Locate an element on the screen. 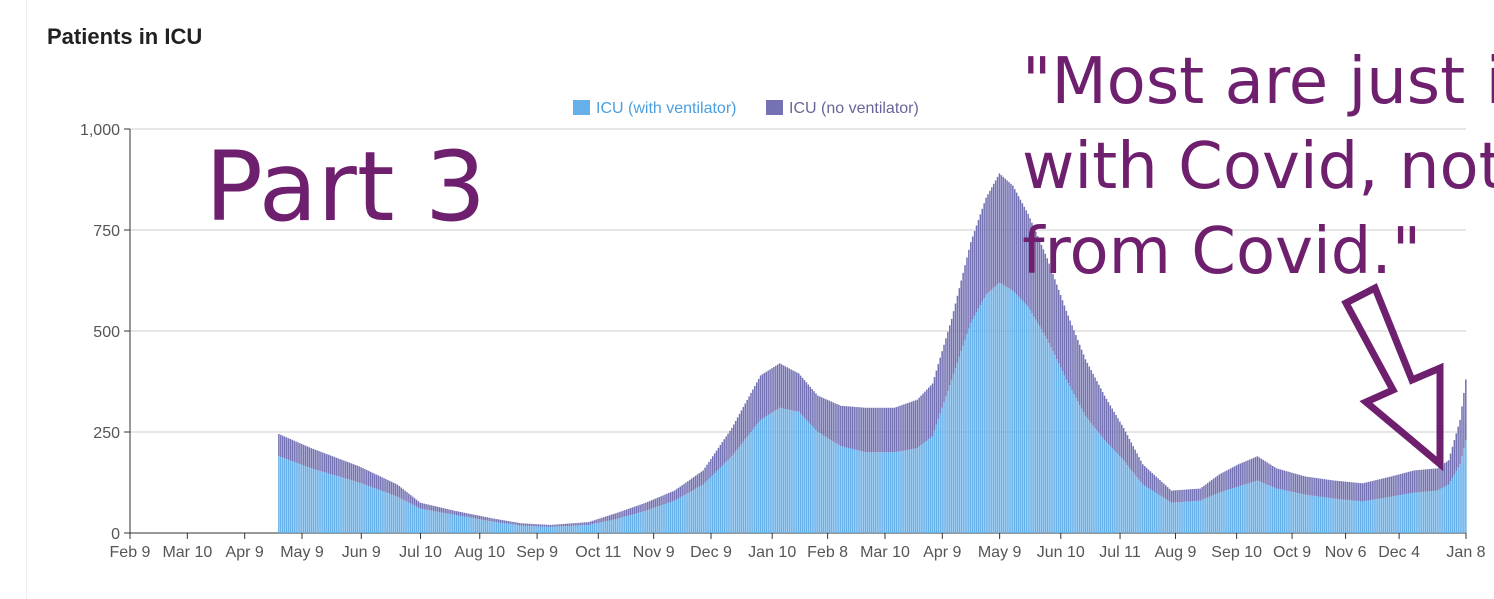 The width and height of the screenshot is (1494, 599). x-tick-label: Sep 10 is located at coordinates (1236, 552).